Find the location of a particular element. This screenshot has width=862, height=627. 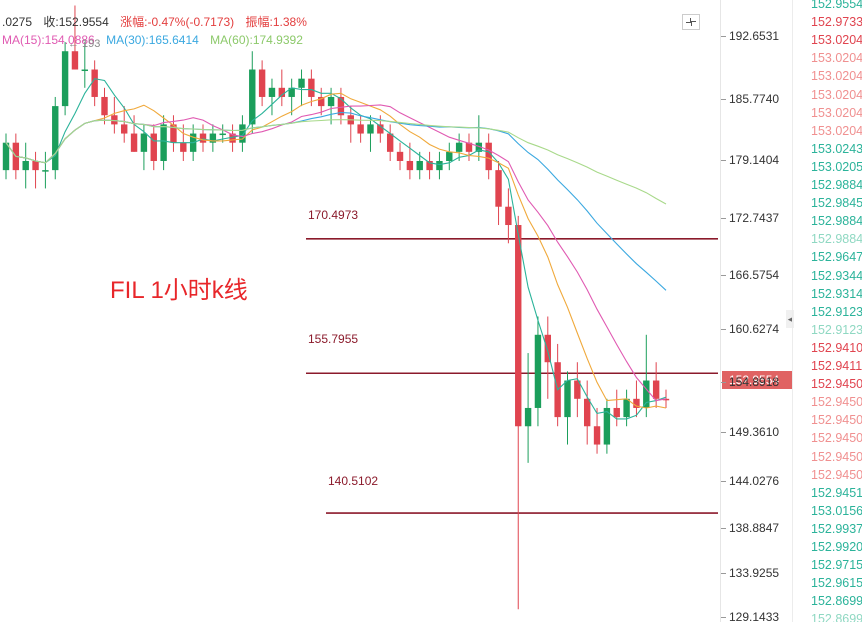

level-label-3: 140.5102 is located at coordinates (353, 481).